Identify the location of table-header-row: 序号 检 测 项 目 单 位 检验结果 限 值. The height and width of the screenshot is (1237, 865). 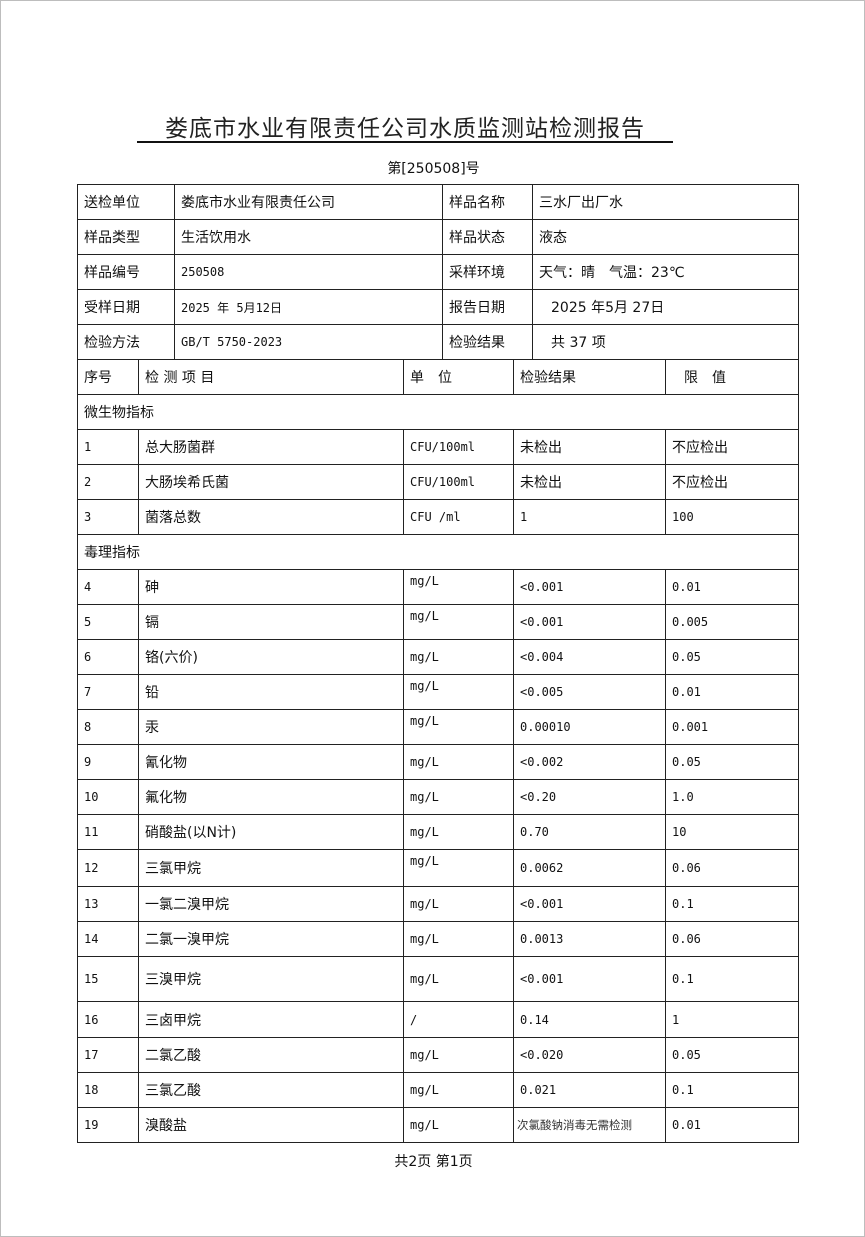
(438, 377).